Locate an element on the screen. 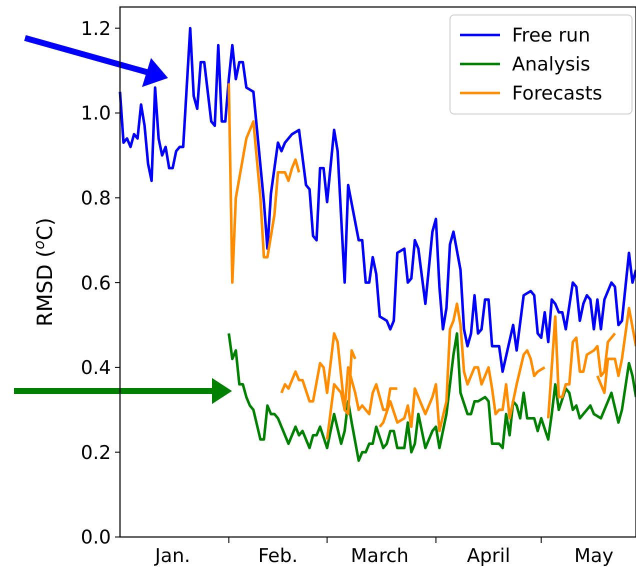 This screenshot has width=636, height=567. x-tick-label: Jan. is located at coordinates (172, 556).